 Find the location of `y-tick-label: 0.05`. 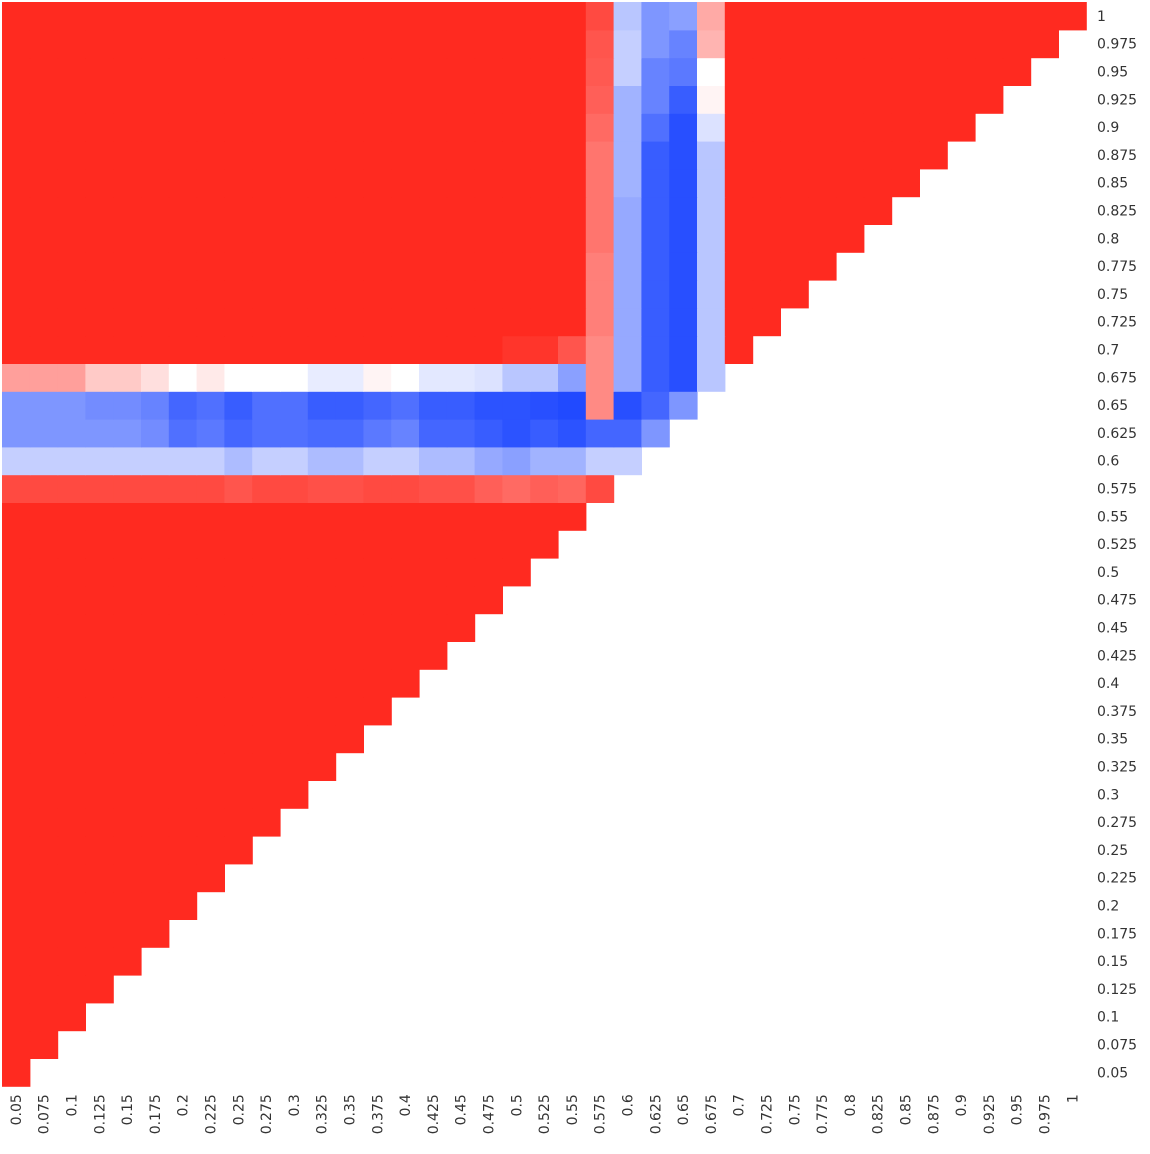

y-tick-label: 0.05 is located at coordinates (1112, 1073).